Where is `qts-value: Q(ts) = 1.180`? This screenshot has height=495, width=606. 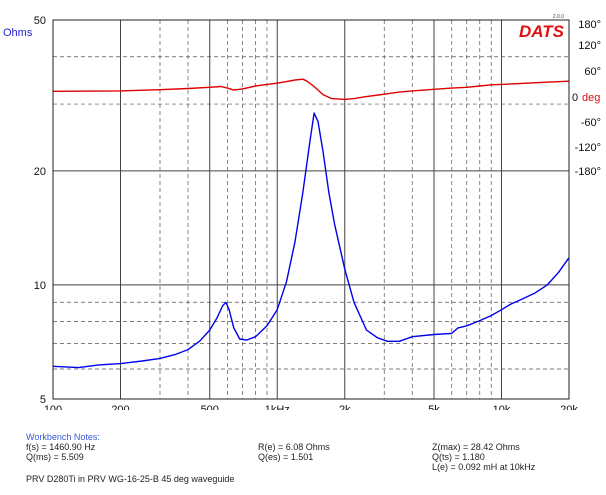 qts-value: Q(ts) = 1.180 is located at coordinates (458, 457).